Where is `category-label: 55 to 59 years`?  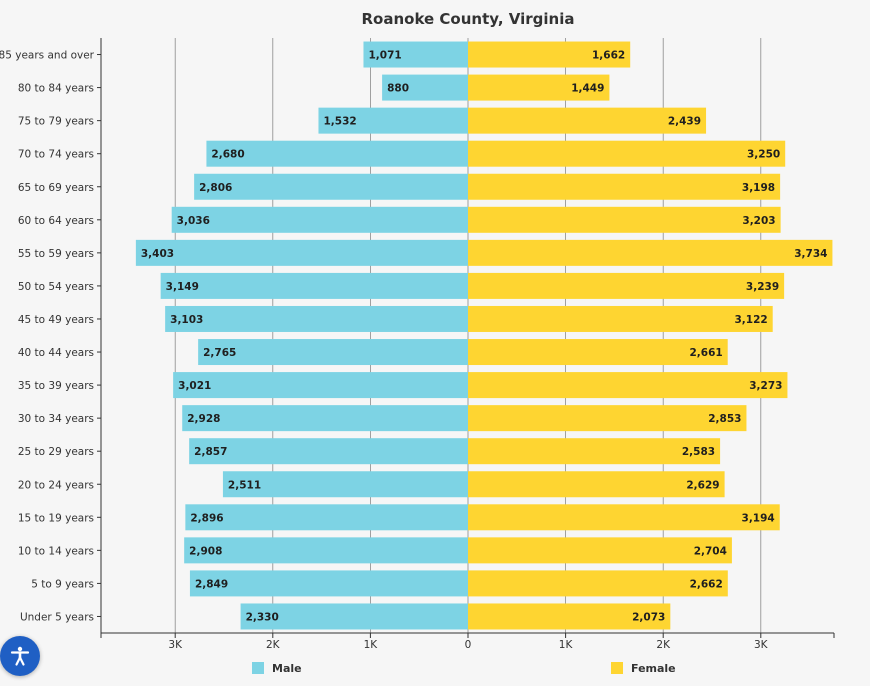
category-label: 55 to 59 years is located at coordinates (56, 254).